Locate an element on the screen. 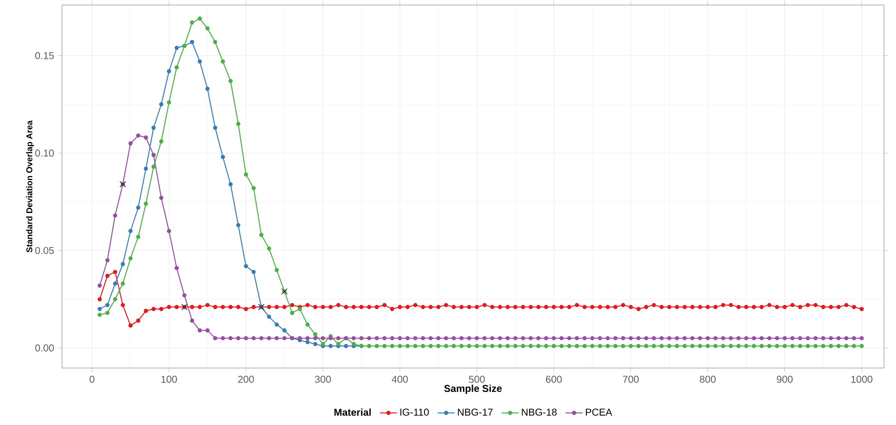 The width and height of the screenshot is (896, 425). x-tick-label: 0 is located at coordinates (92, 379).